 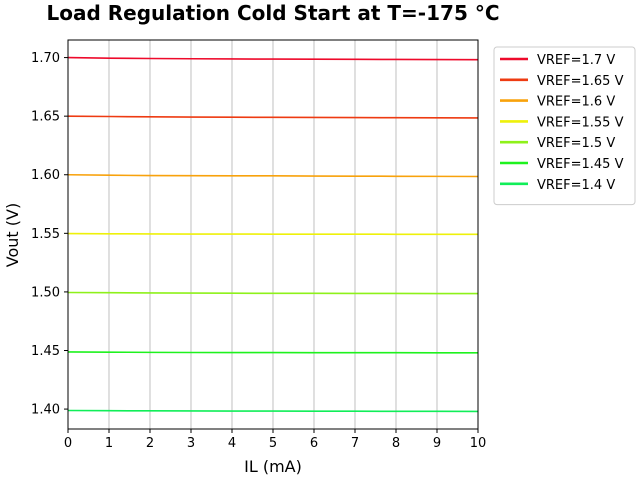 I want to click on legend-label: VREF=1.7 V, so click(x=576, y=60).